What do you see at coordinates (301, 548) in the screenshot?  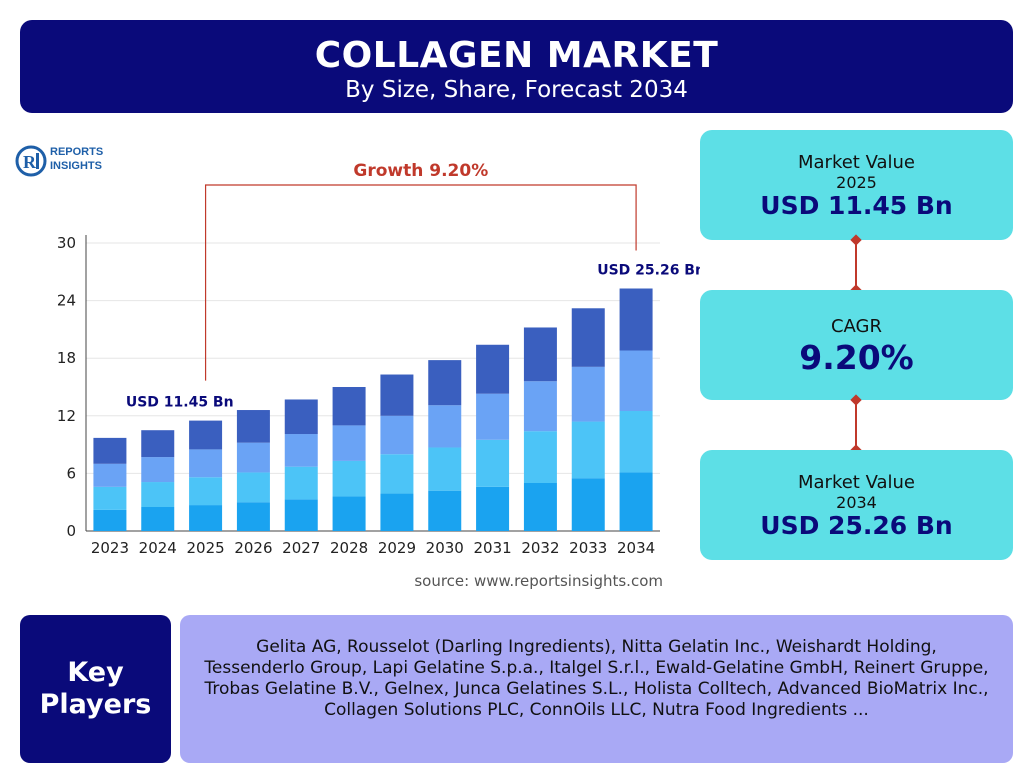 I see `x-tick-label: 2027` at bounding box center [301, 548].